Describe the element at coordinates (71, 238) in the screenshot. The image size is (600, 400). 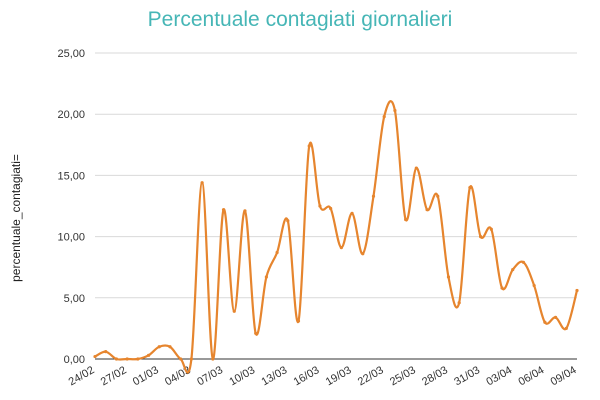
I see `y-tick-label: 10,00` at that location.